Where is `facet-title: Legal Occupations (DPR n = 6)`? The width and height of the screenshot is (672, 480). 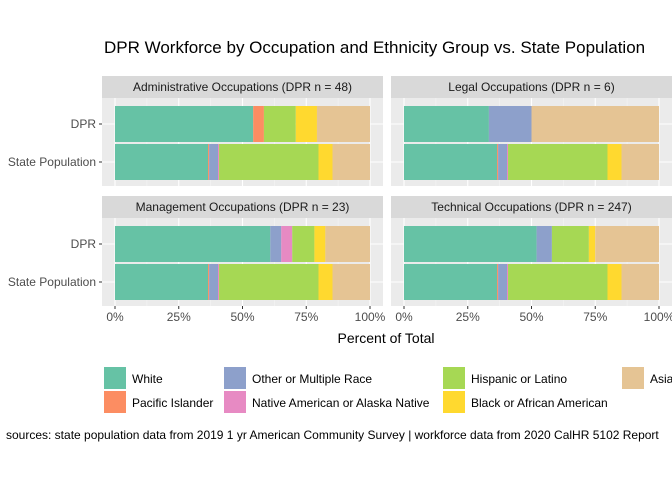 facet-title: Legal Occupations (DPR n = 6) is located at coordinates (531, 87).